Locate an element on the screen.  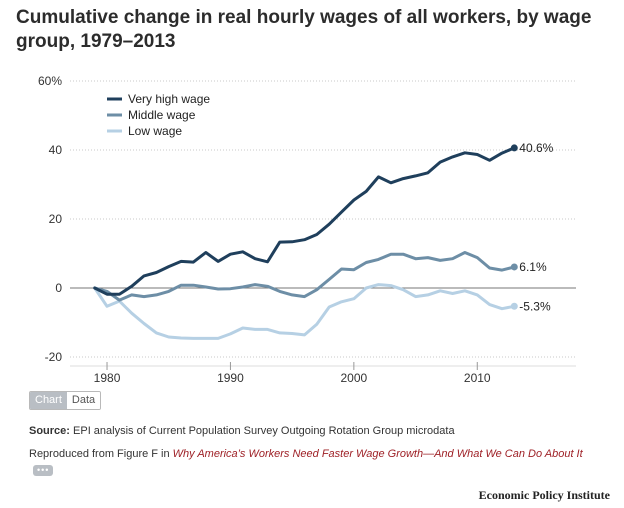
y-tick-label: 0 is located at coordinates (58, 288).